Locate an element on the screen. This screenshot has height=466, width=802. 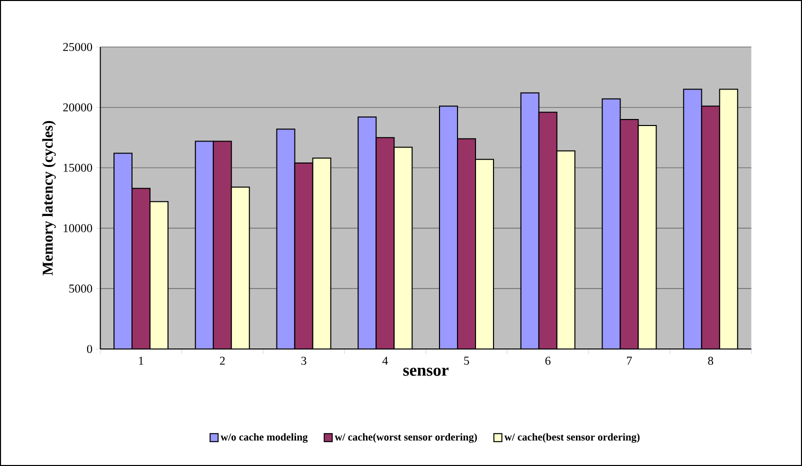
y-tick-label: 10000 is located at coordinates (78, 228).